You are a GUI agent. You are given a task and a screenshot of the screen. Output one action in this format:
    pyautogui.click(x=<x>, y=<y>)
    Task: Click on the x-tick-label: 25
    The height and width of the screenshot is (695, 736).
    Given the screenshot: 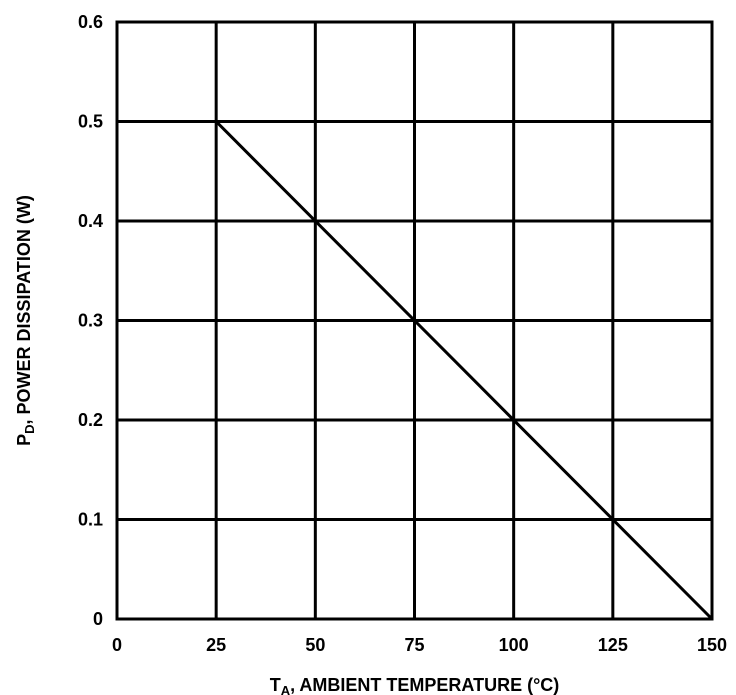 What is the action you would take?
    pyautogui.click(x=216, y=645)
    